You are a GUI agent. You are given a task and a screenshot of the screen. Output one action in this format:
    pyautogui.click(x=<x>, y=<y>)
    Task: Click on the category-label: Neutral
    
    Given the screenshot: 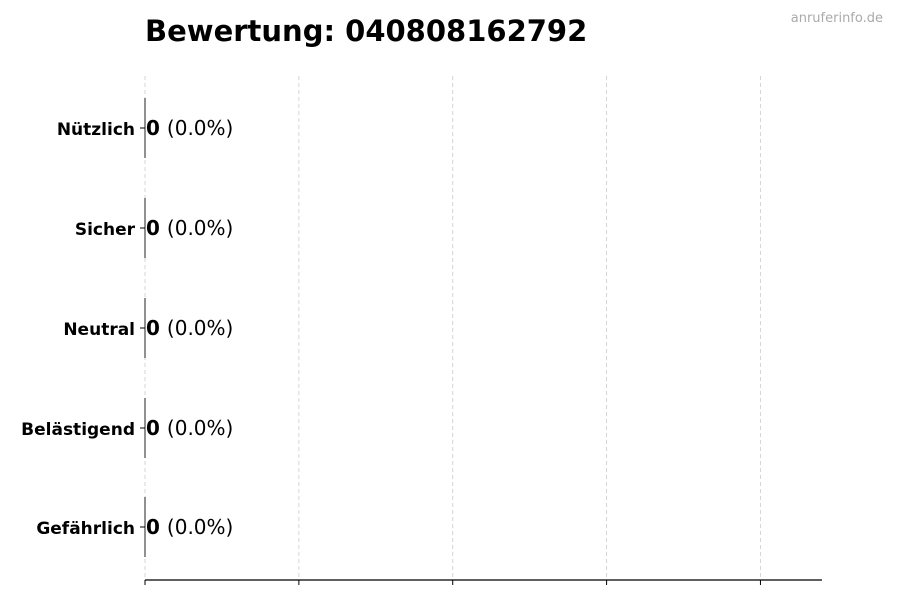 What is the action you would take?
    pyautogui.click(x=99, y=330)
    